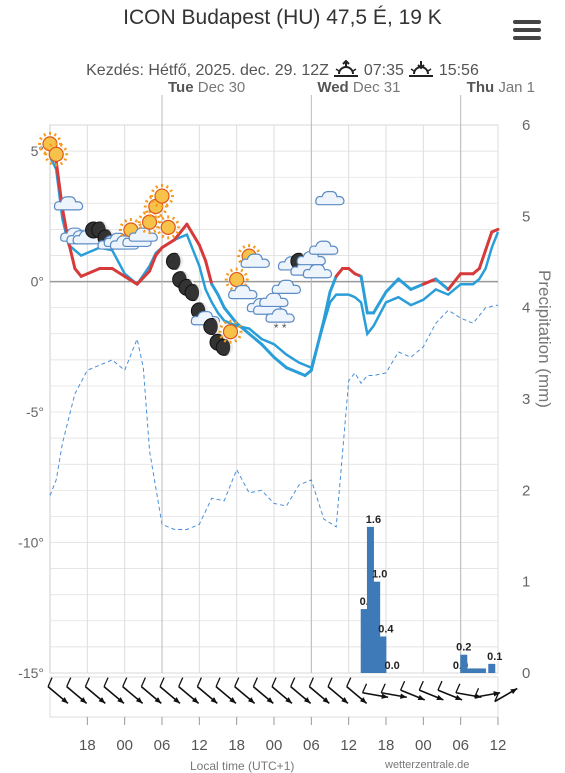 The image size is (565, 773). Describe the element at coordinates (37, 151) in the screenshot. I see `y-left-tick-label: 5°` at that location.